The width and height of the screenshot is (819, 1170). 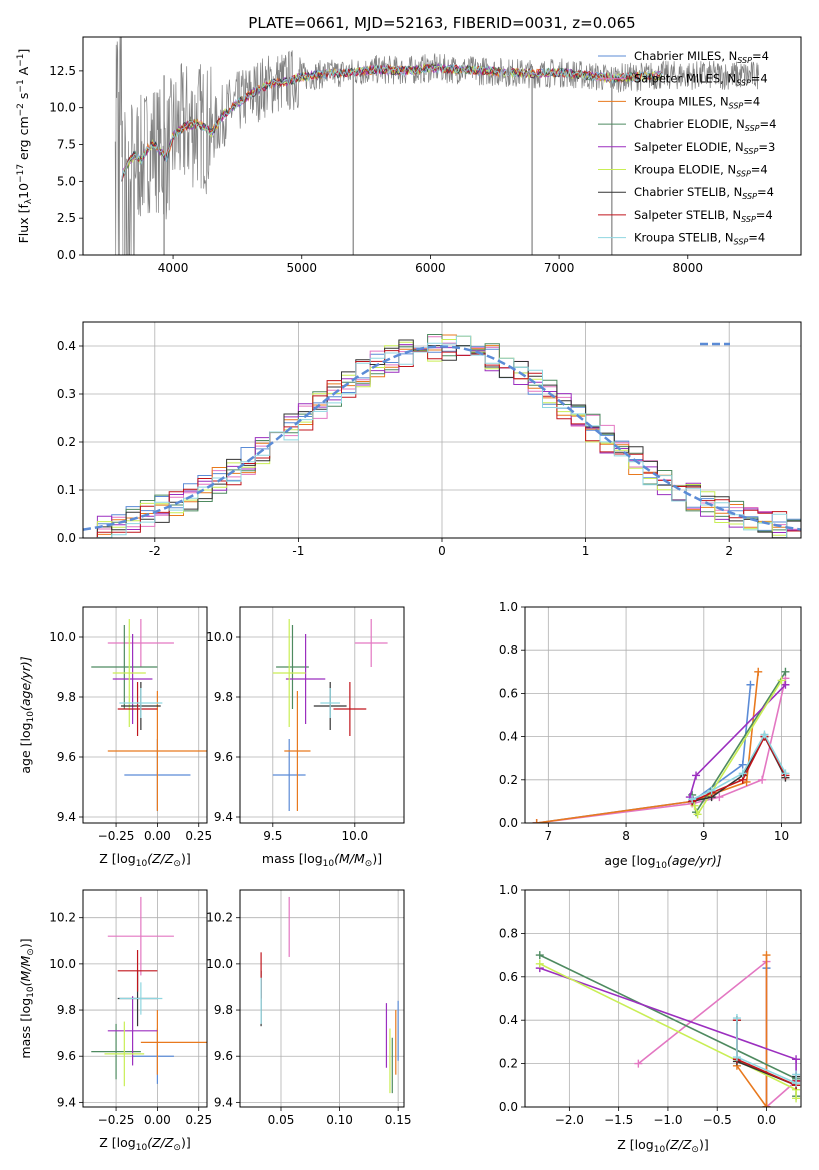 What do you see at coordinates (298, 551) in the screenshot?
I see `x-tick-label: -1` at bounding box center [298, 551].